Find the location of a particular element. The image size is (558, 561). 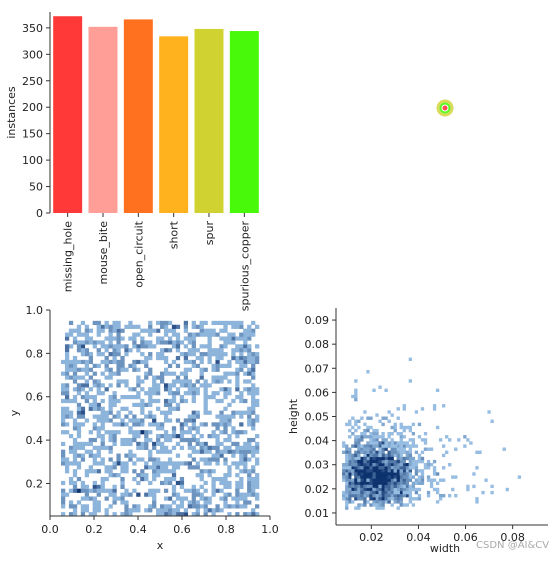

scatter-point-mid is located at coordinates (445, 108).